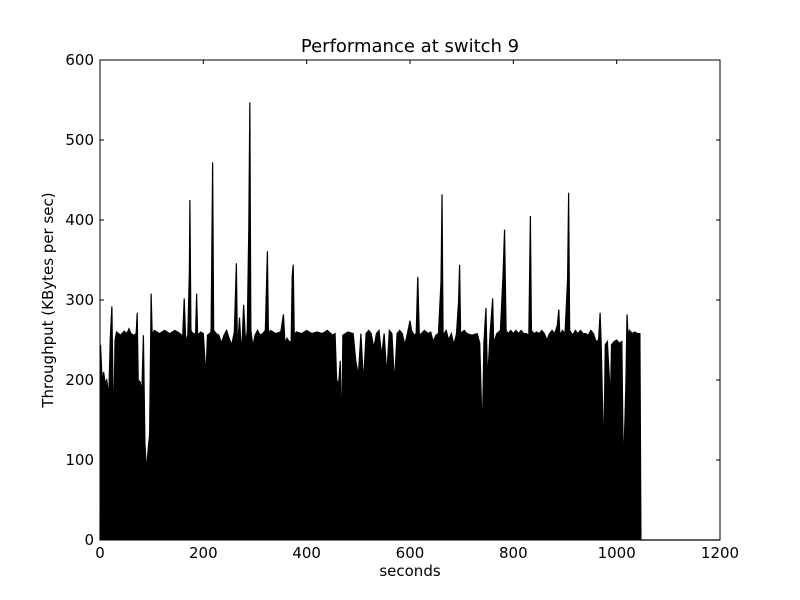  I want to click on x-tick-label: 400, so click(306, 553).